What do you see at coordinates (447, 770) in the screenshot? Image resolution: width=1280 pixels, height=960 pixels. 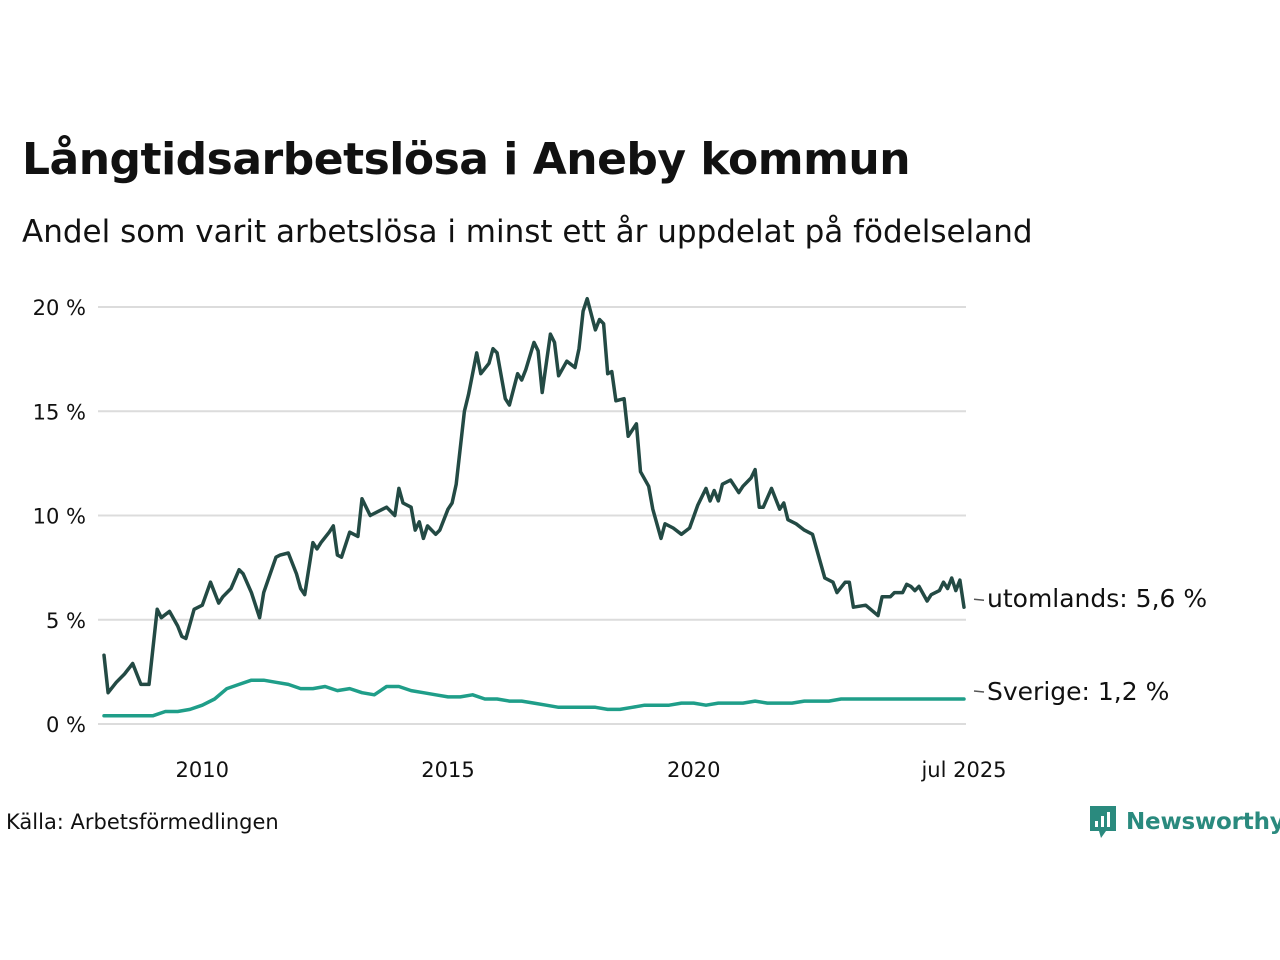 I see `x-tick-label: 2015` at bounding box center [447, 770].